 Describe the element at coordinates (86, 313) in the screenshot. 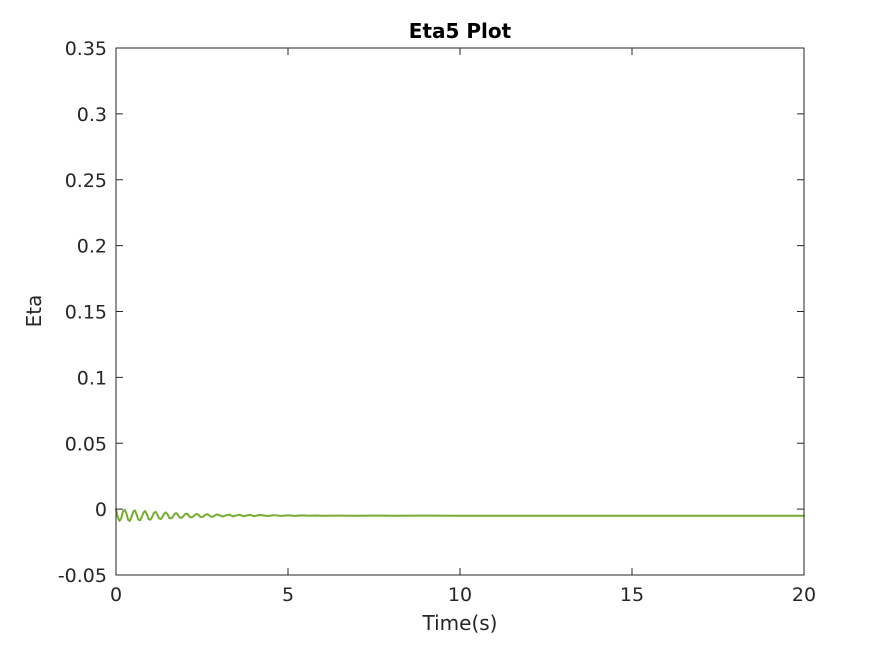

I see `y-tick-label: 0.15` at that location.